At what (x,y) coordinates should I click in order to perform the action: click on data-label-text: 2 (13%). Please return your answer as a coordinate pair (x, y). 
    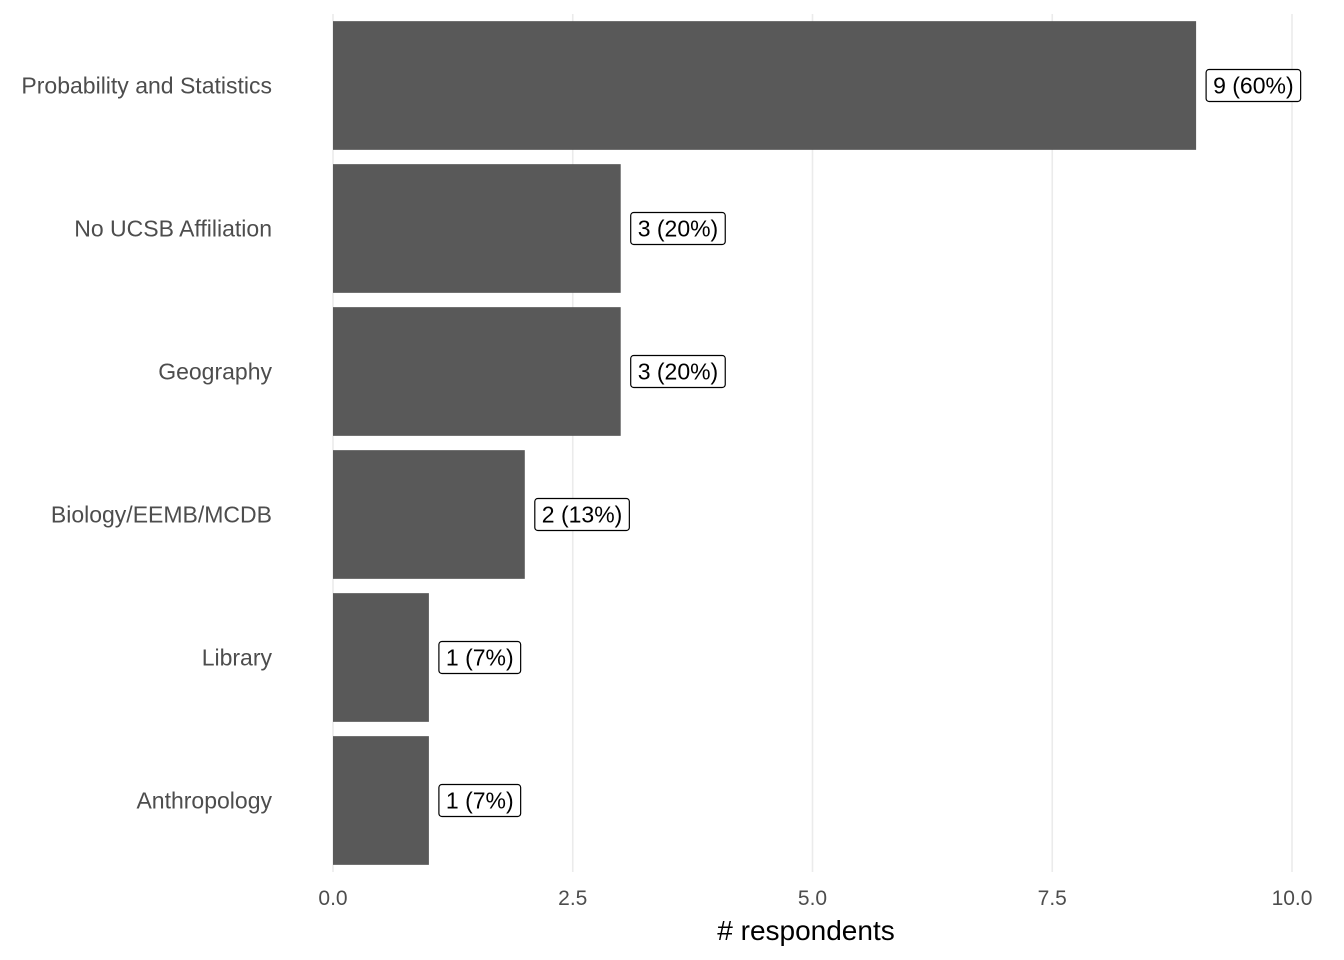
    Looking at the image, I should click on (582, 515).